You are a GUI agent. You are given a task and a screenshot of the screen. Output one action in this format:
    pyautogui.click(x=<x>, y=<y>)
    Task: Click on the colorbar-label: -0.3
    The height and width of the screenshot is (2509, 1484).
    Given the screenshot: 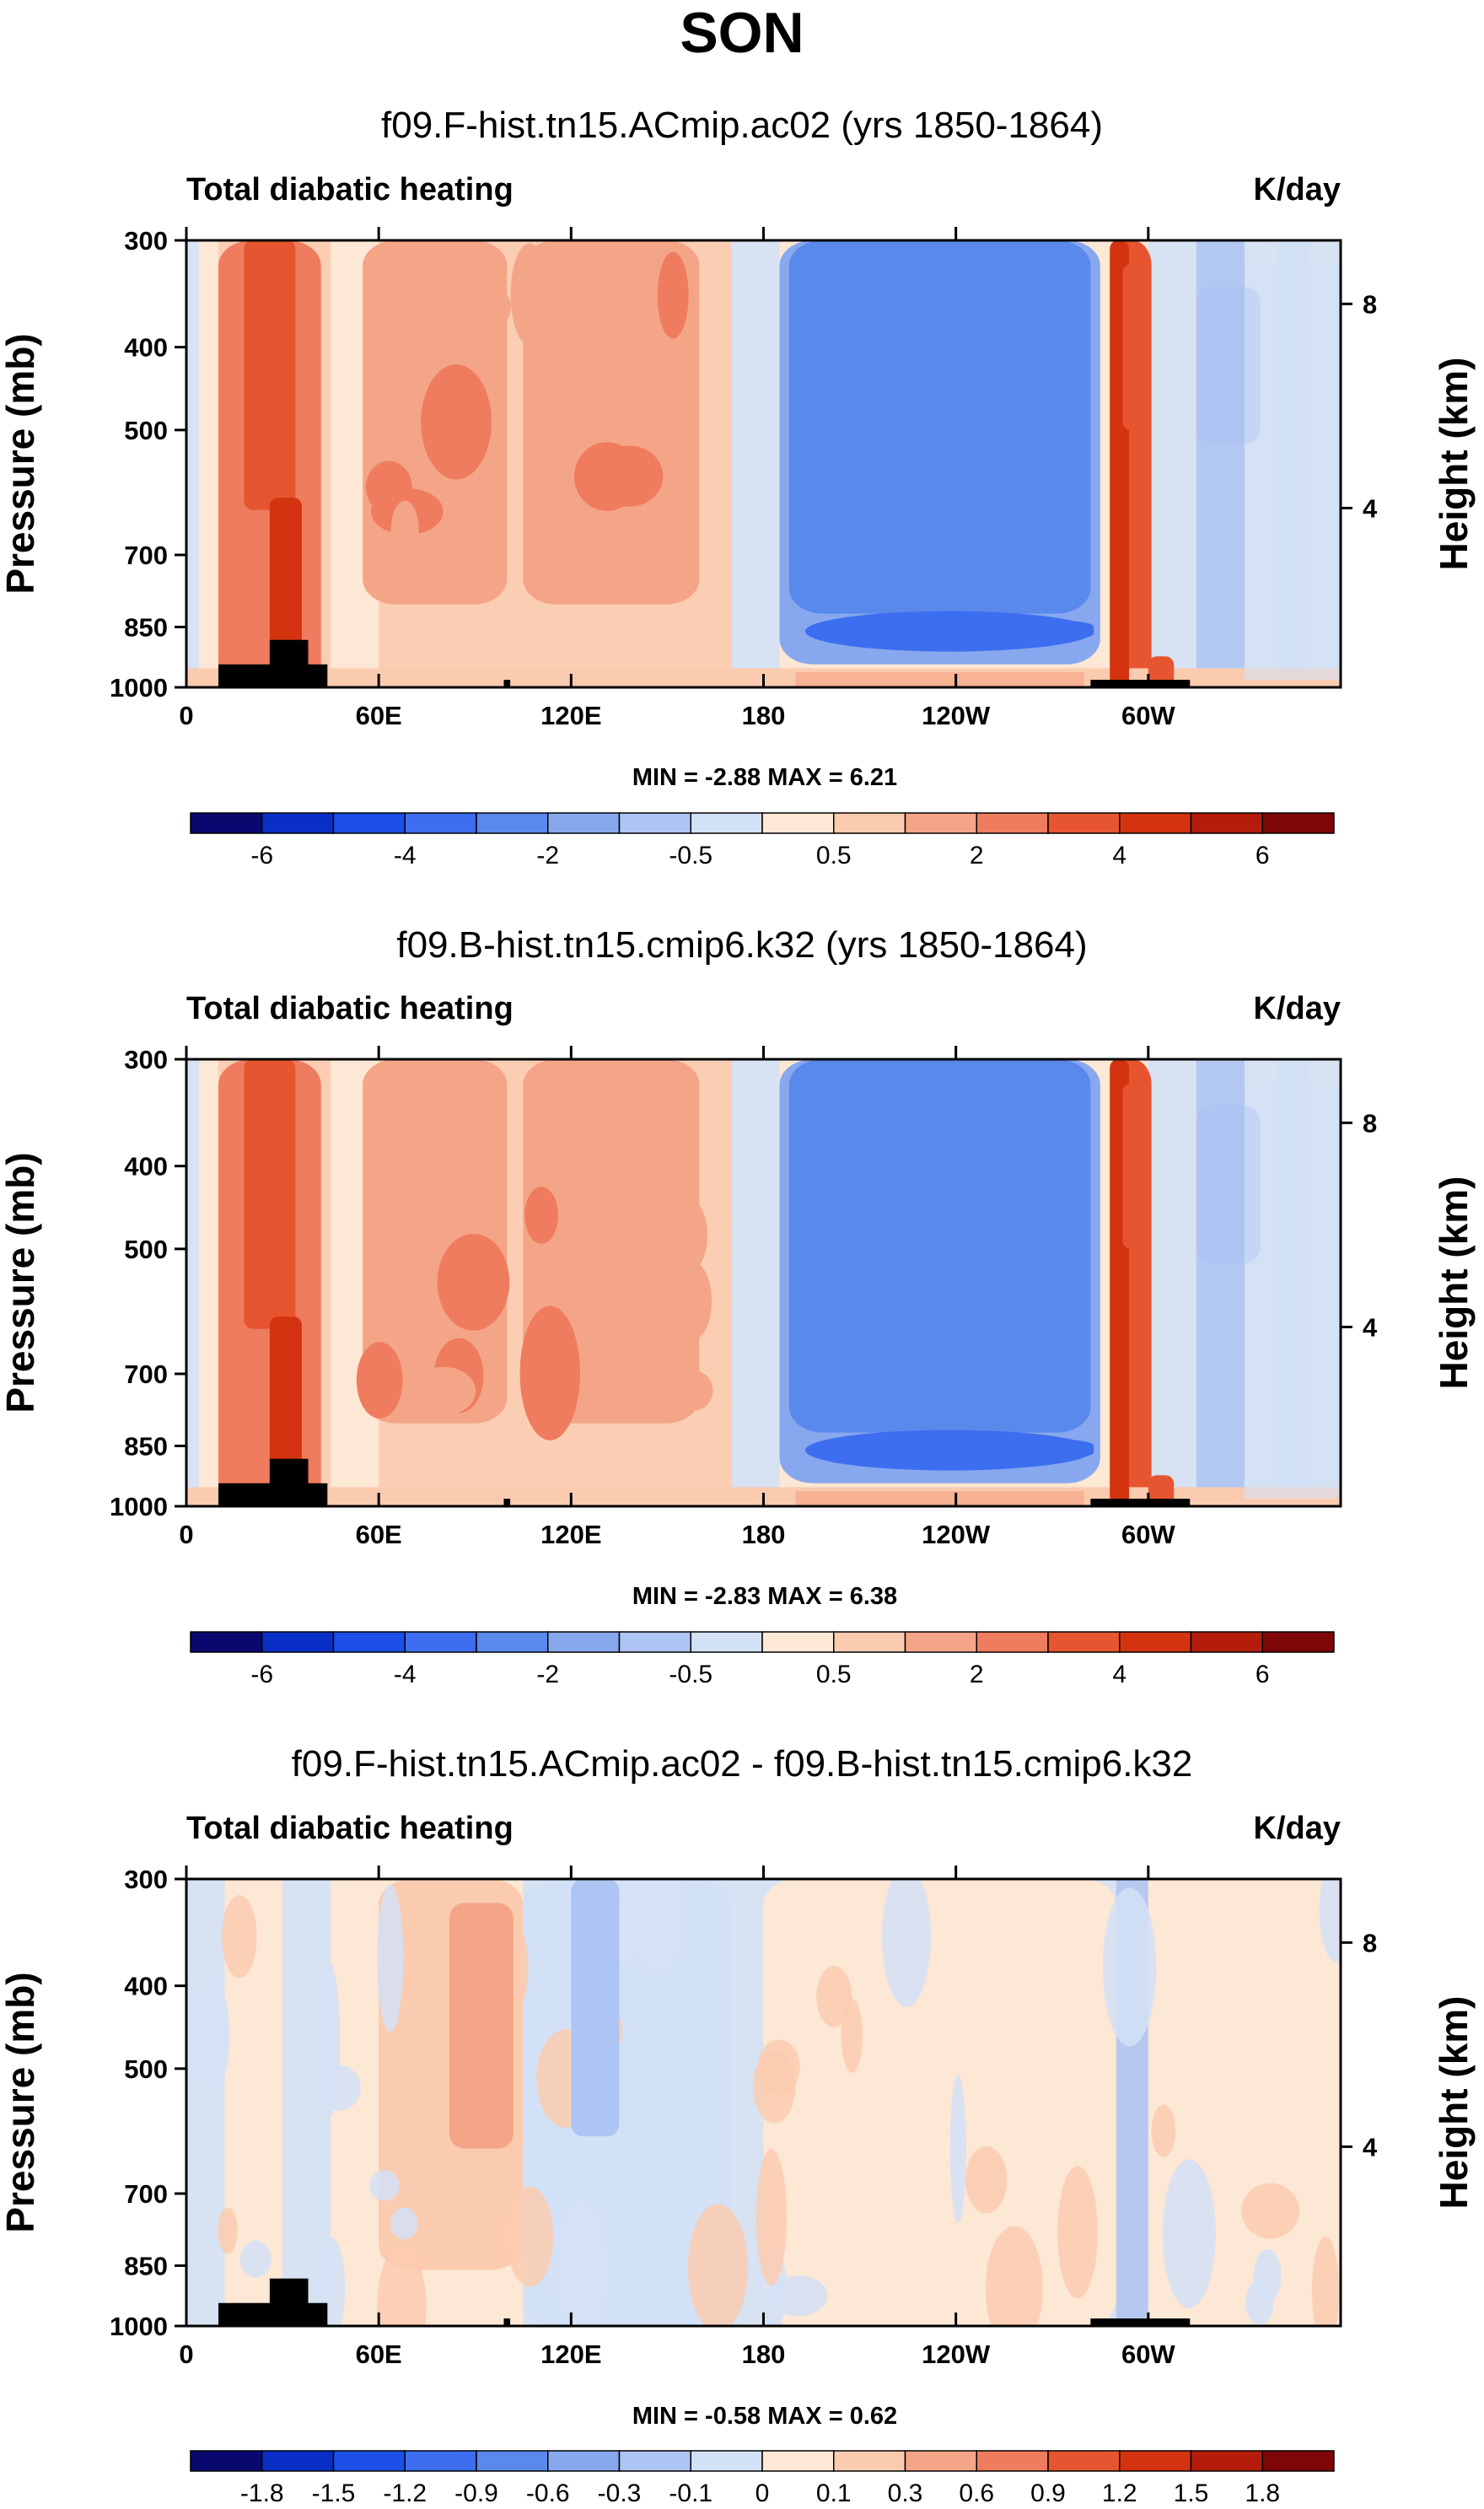 What is the action you would take?
    pyautogui.click(x=620, y=2493)
    